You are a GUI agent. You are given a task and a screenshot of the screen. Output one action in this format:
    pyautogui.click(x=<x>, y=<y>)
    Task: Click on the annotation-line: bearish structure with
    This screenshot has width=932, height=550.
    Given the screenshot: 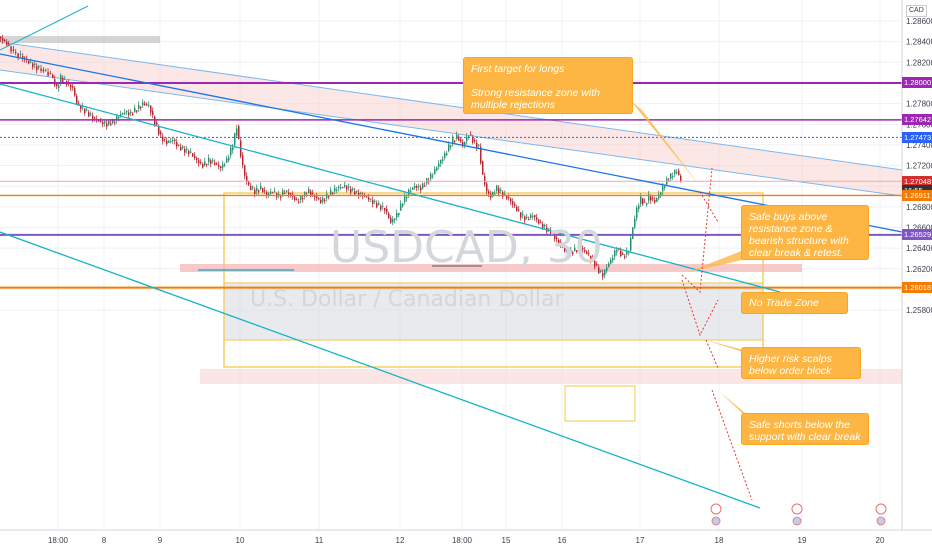 What is the action you would take?
    pyautogui.click(x=799, y=241)
    